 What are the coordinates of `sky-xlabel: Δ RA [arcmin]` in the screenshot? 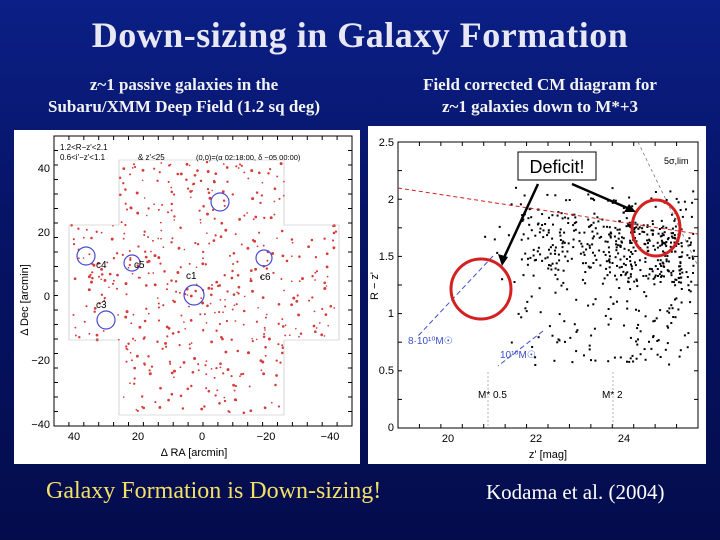 It's located at (194, 453).